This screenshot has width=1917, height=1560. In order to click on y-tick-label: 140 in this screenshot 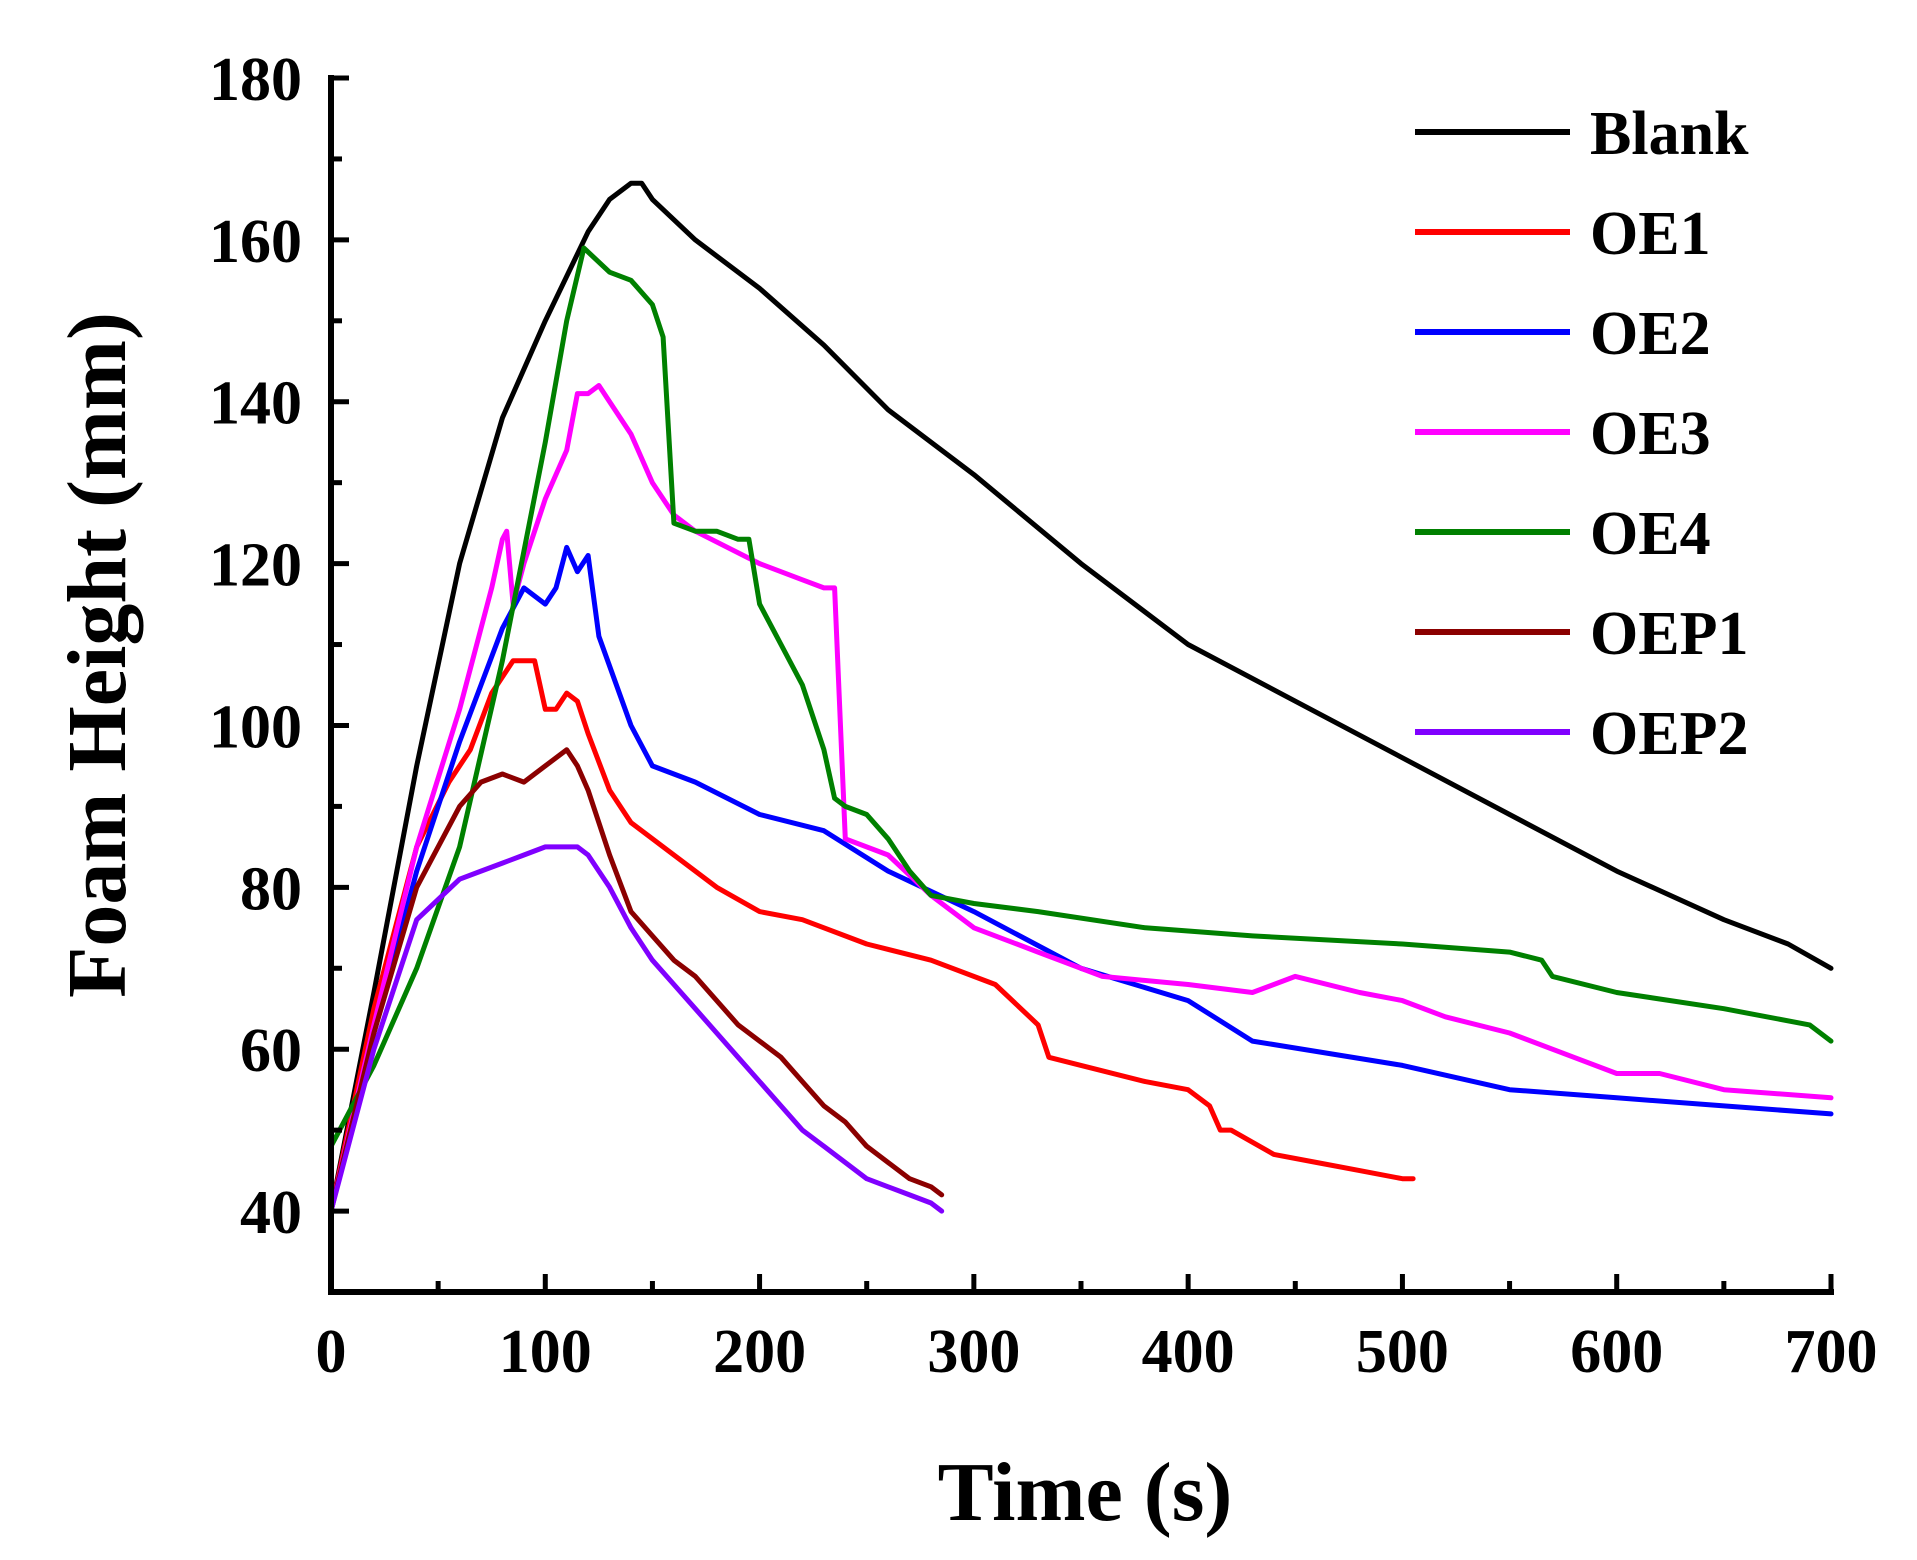, I will do `click(255, 404)`.